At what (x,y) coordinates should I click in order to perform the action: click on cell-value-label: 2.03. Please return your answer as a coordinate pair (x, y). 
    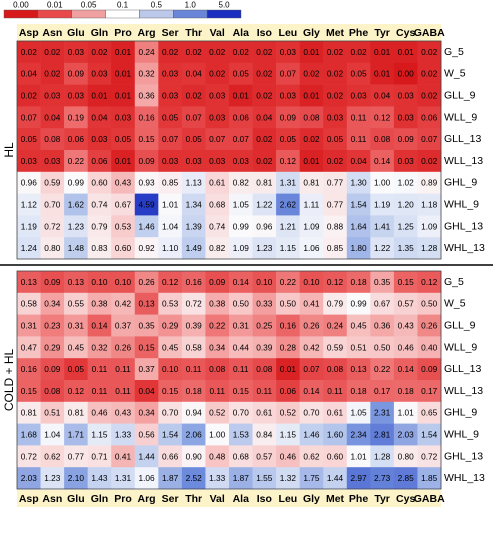
    Looking at the image, I should click on (29, 478).